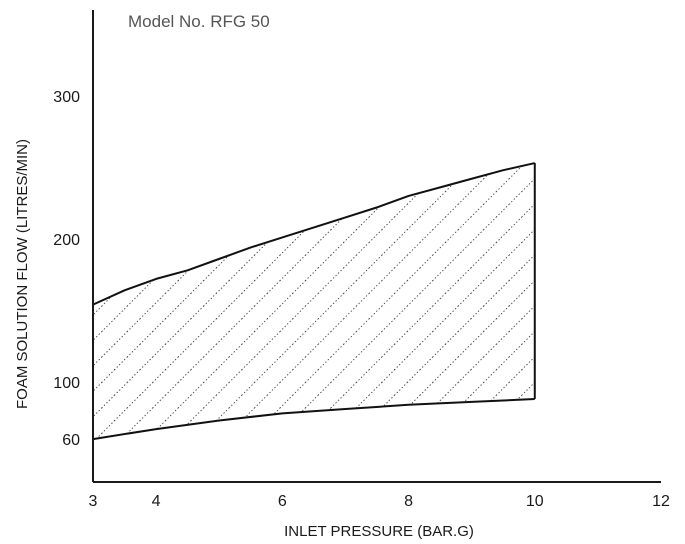  What do you see at coordinates (379, 501) in the screenshot?
I see `x-tick-labels: 3 4 6 8 10 12` at bounding box center [379, 501].